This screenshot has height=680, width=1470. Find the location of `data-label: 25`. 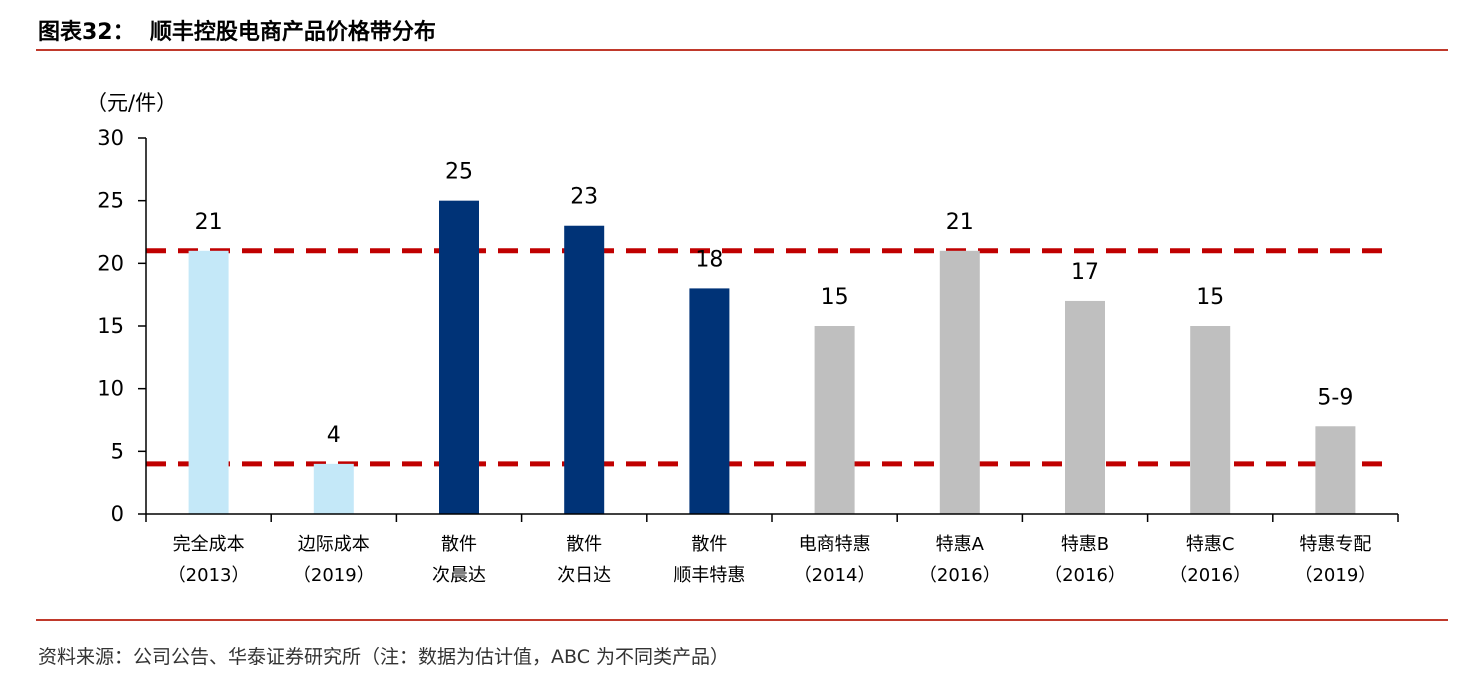

data-label: 25 is located at coordinates (459, 172).